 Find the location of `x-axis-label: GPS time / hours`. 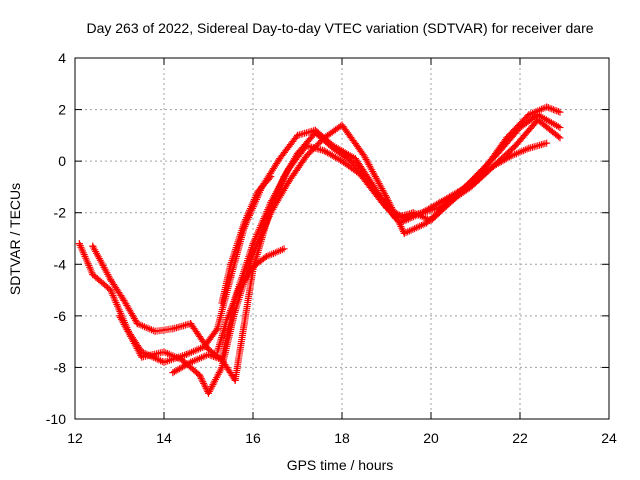

x-axis-label: GPS time / hours is located at coordinates (340, 465).